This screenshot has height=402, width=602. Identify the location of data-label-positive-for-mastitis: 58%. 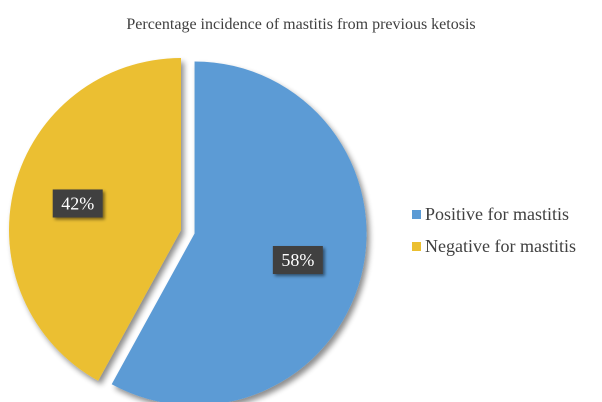
(297, 260).